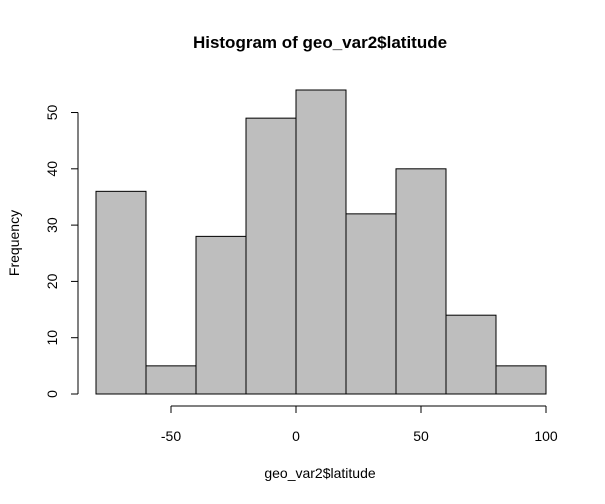 The width and height of the screenshot is (605, 504). Describe the element at coordinates (546, 436) in the screenshot. I see `x-tick-label: 100` at that location.